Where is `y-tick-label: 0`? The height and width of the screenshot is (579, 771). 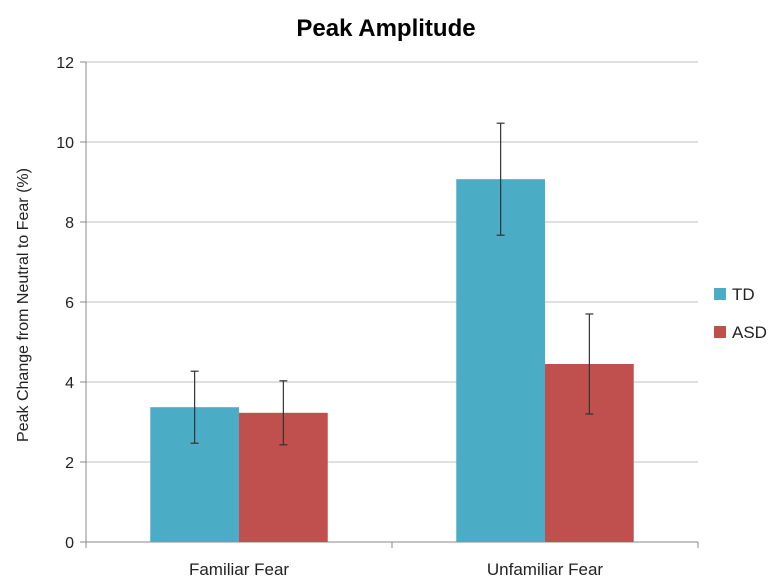 y-tick-label: 0 is located at coordinates (69, 543).